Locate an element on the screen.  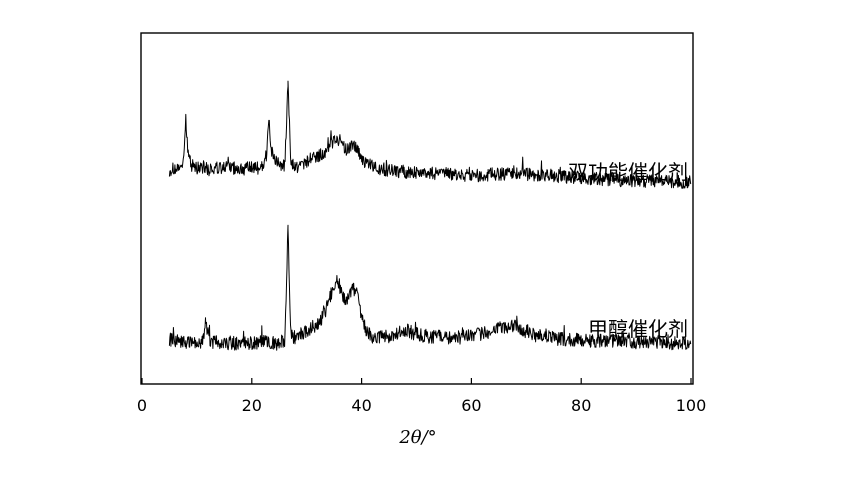
x-tick-label-40: 40 is located at coordinates (361, 405).